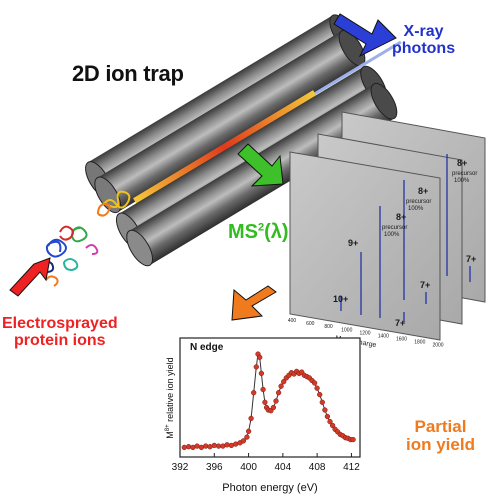 This screenshot has width=500, height=499. I want to click on ion-trap-title: 2D ion trap, so click(128, 73).